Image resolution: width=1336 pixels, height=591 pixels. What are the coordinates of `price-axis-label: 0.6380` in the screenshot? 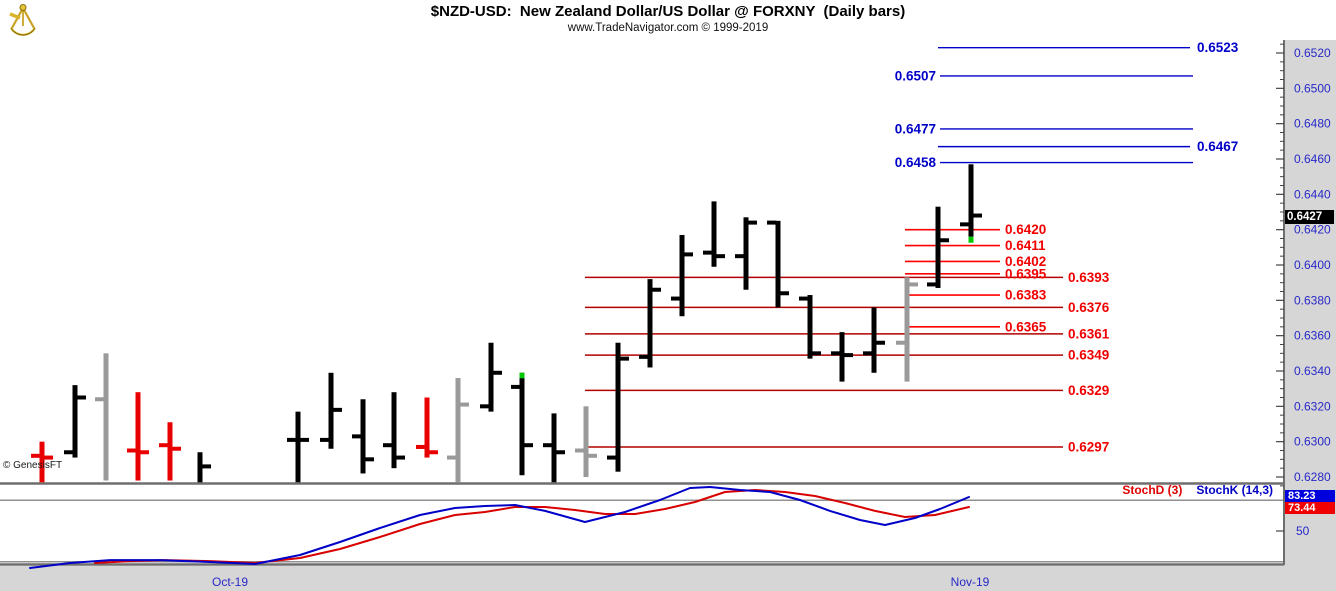 It's located at (1312, 300).